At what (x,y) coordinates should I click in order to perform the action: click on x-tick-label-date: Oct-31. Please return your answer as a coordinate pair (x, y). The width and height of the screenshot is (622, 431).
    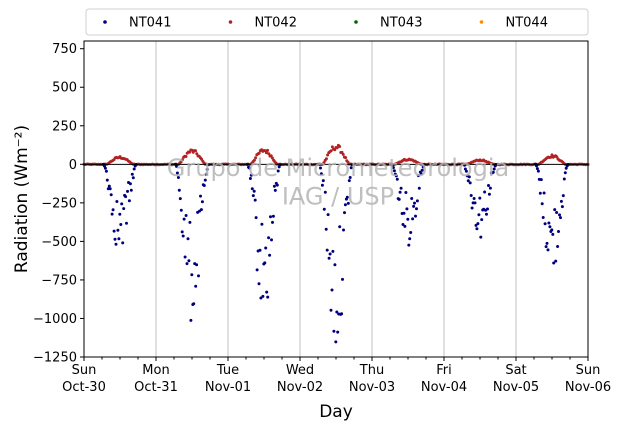
    Looking at the image, I should click on (156, 387).